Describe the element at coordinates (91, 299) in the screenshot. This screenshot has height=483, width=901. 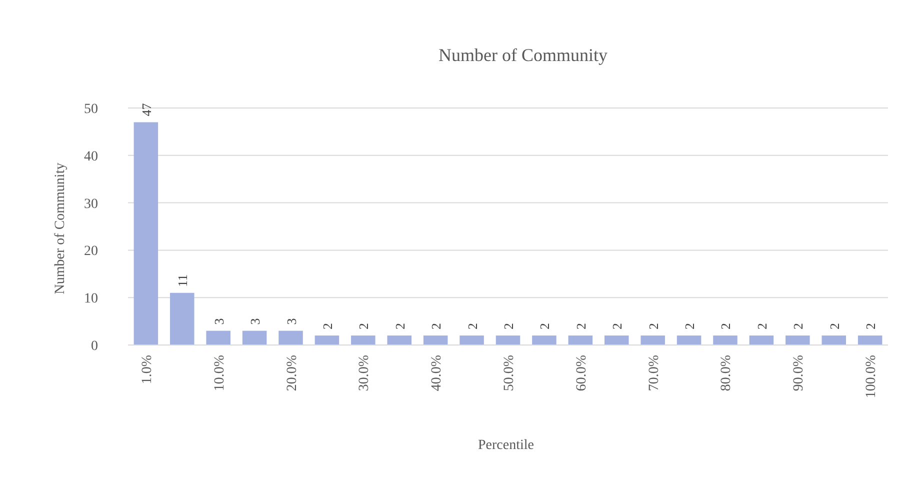
I see `y-tick-label: 10` at that location.